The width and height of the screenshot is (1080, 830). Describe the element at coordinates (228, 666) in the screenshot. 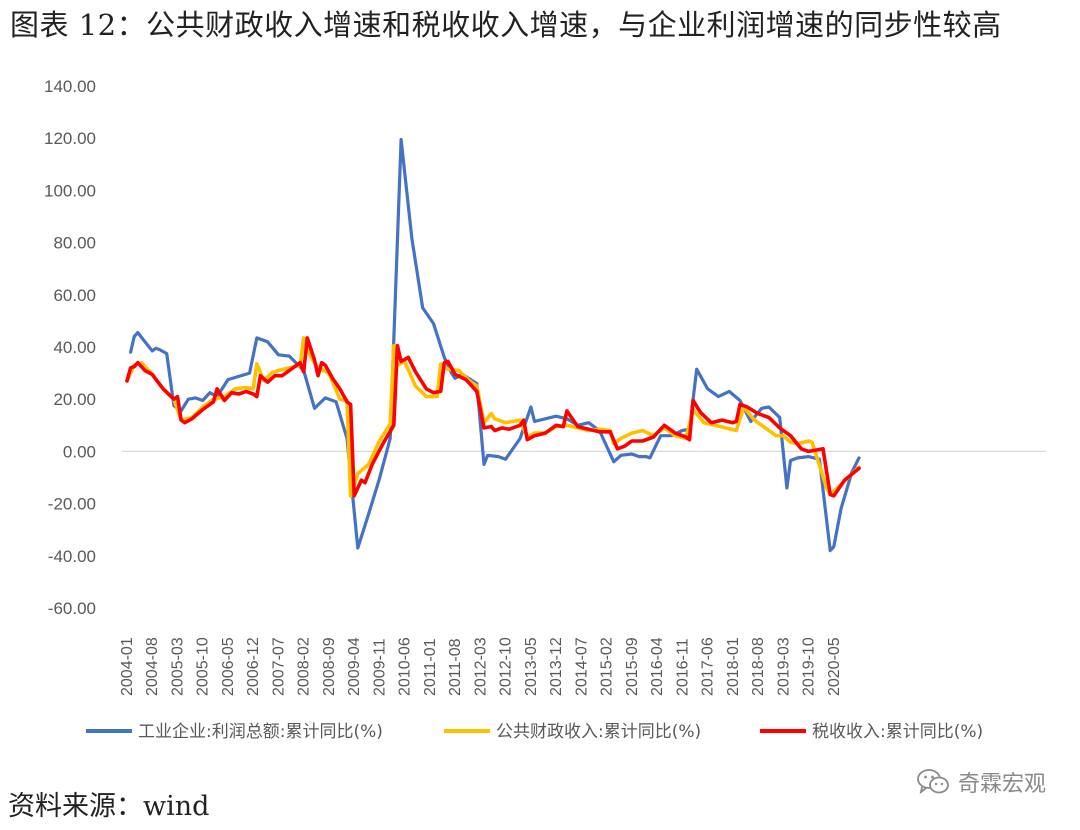

I see `x-tick-label: 2006-05` at that location.